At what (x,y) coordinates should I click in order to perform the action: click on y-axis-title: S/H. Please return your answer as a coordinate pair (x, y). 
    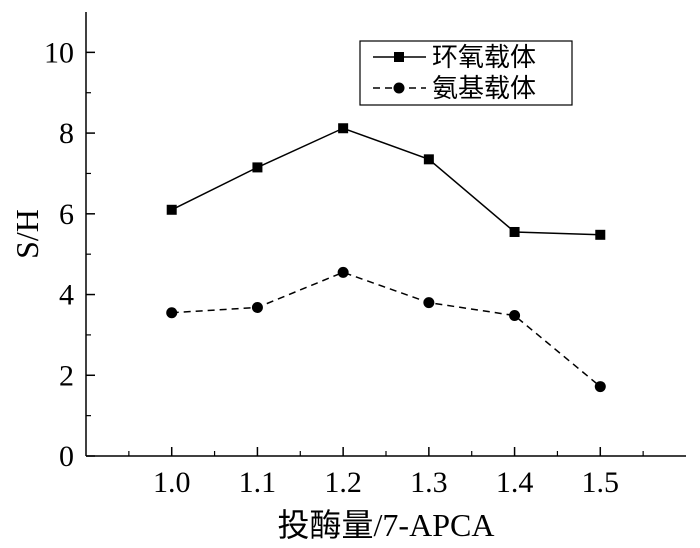
    Looking at the image, I should click on (27, 234).